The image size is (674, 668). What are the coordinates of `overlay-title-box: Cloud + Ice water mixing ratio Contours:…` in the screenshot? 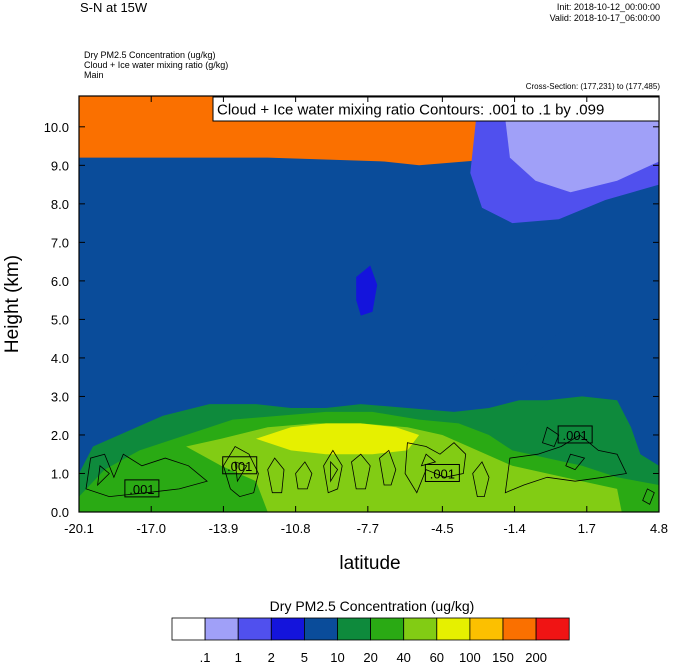 It's located at (436, 109).